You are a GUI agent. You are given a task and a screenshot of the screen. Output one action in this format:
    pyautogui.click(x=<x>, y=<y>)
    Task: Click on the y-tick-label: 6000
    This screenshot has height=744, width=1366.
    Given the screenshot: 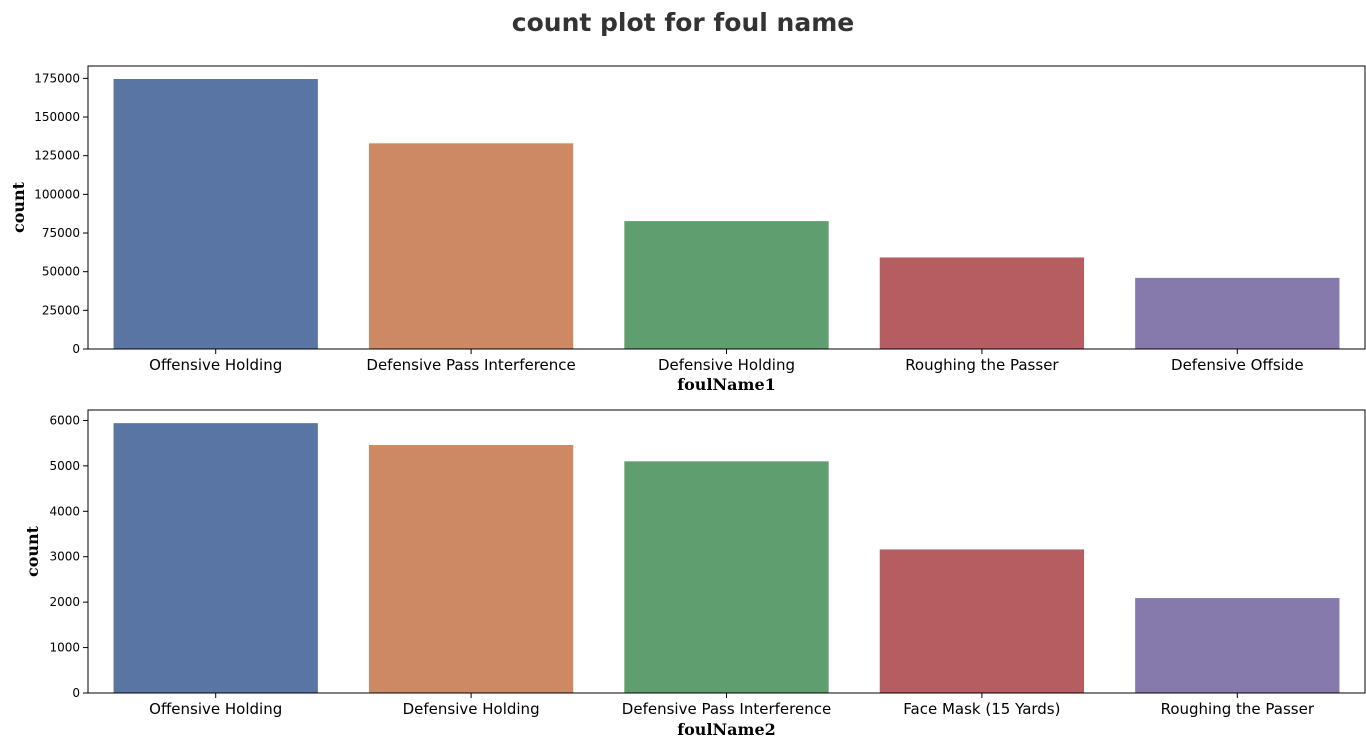 What is the action you would take?
    pyautogui.click(x=64, y=420)
    